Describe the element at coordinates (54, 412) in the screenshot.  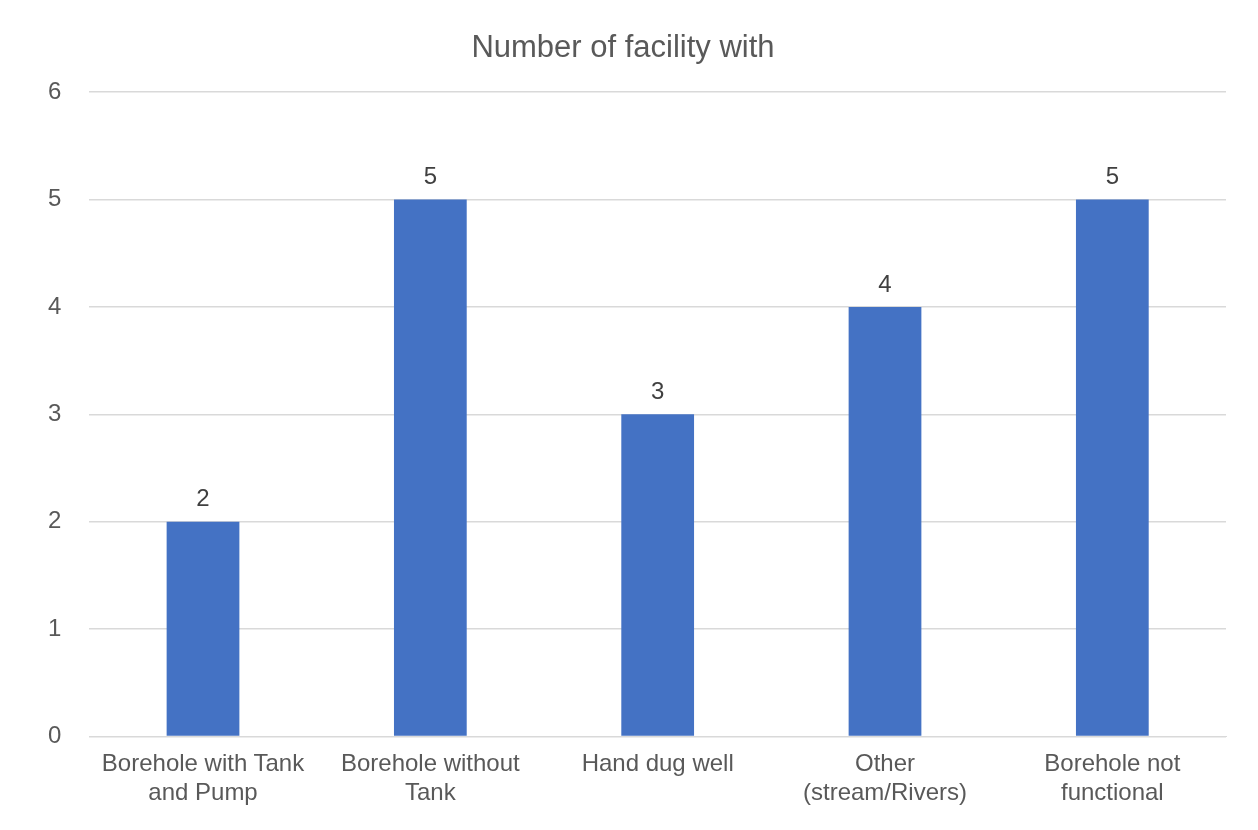
I see `y-tick-label: 3` at that location.